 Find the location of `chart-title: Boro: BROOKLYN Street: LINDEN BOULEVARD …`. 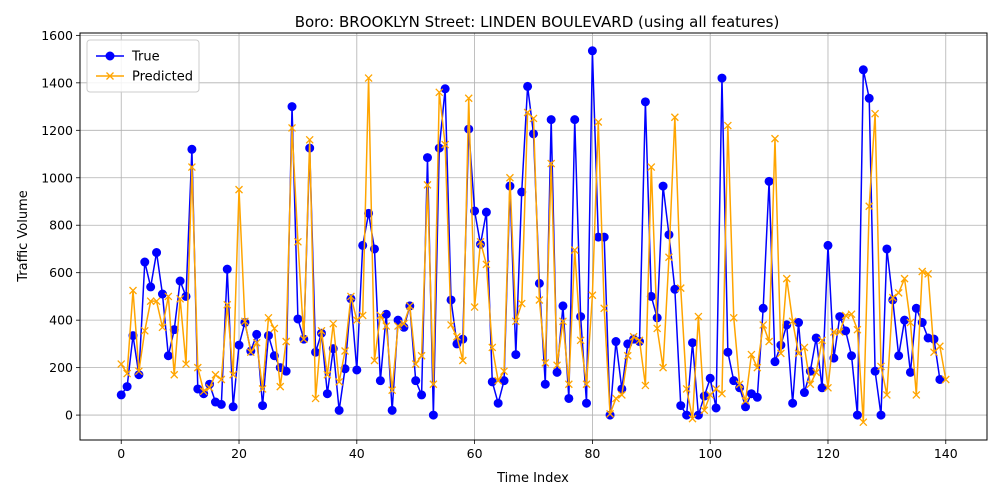

chart-title: Boro: BROOKLYN Street: LINDEN BOULEVARD … is located at coordinates (537, 22).